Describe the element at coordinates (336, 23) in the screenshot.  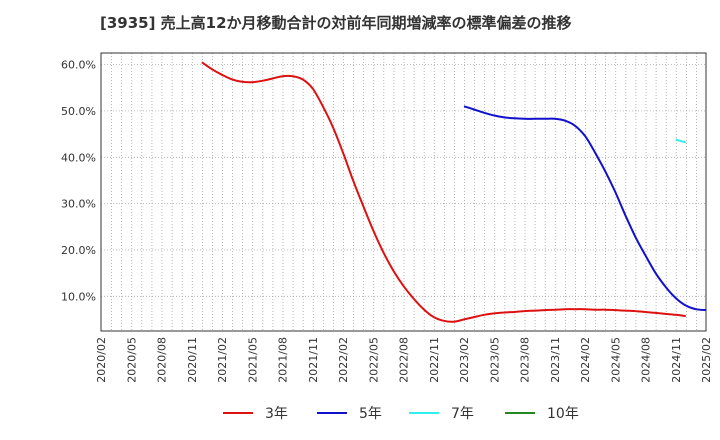
I see `chart-title: [3935] 売上高12か月移動合計の対前年同期増減率の標準偏差の推移` at that location.